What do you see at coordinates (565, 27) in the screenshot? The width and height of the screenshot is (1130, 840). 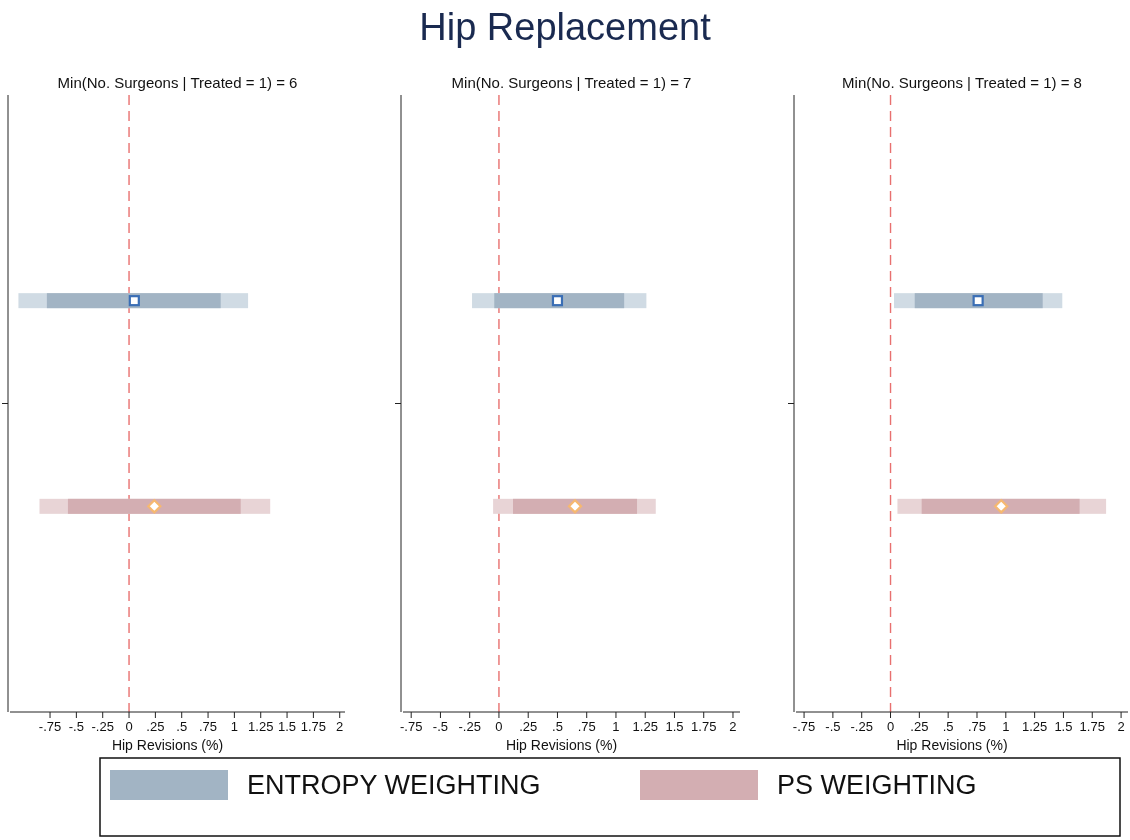 I see `text: Hip Replacement` at bounding box center [565, 27].